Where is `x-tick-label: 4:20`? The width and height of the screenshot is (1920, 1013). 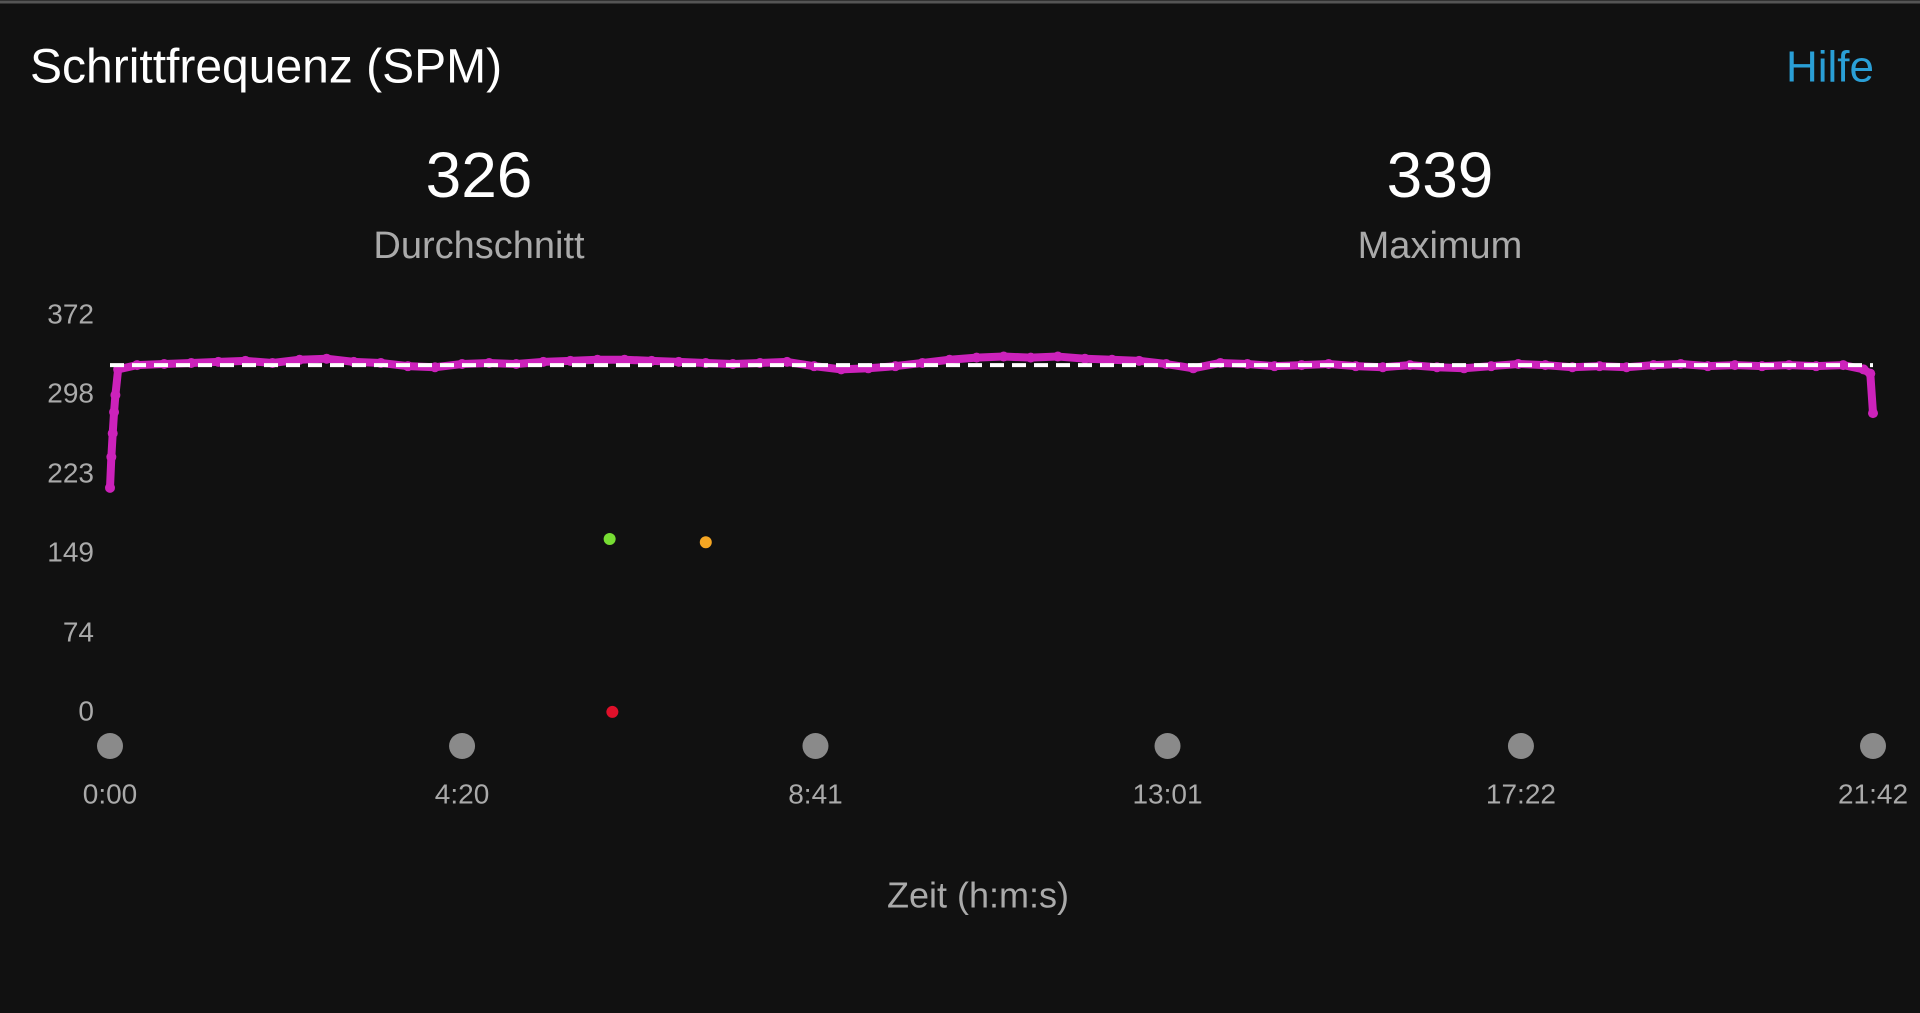 x-tick-label: 4:20 is located at coordinates (462, 793).